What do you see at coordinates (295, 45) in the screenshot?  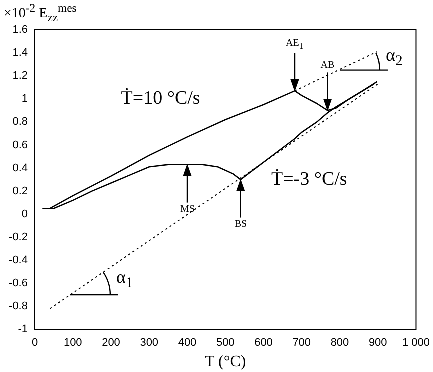 I see `annotation: AE$_{1}$` at bounding box center [295, 45].